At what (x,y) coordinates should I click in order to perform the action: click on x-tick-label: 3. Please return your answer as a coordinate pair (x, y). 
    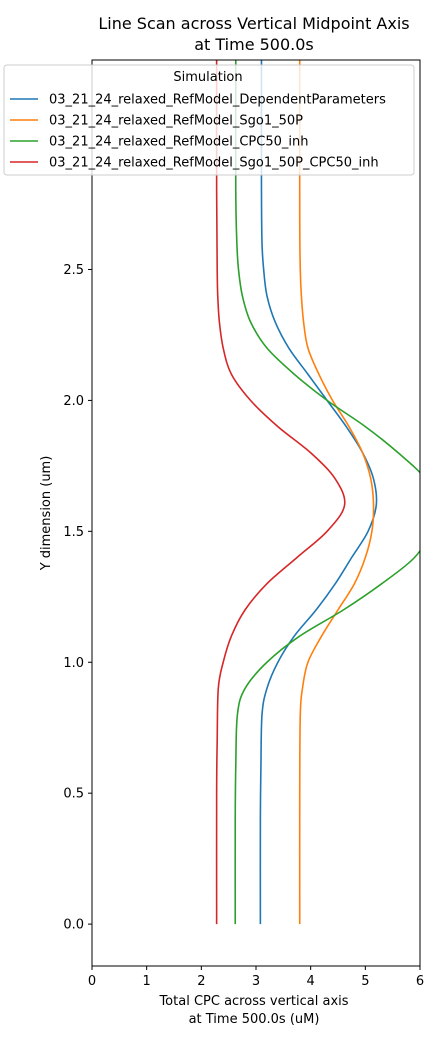
    Looking at the image, I should click on (256, 981).